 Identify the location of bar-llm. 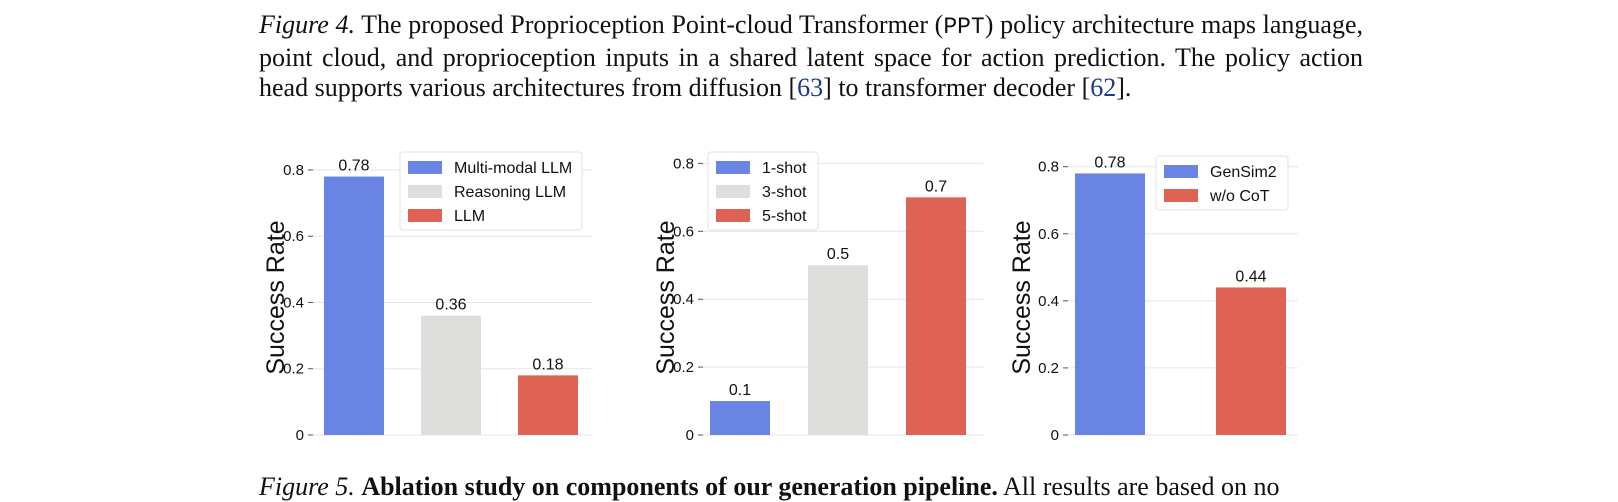
(548, 405).